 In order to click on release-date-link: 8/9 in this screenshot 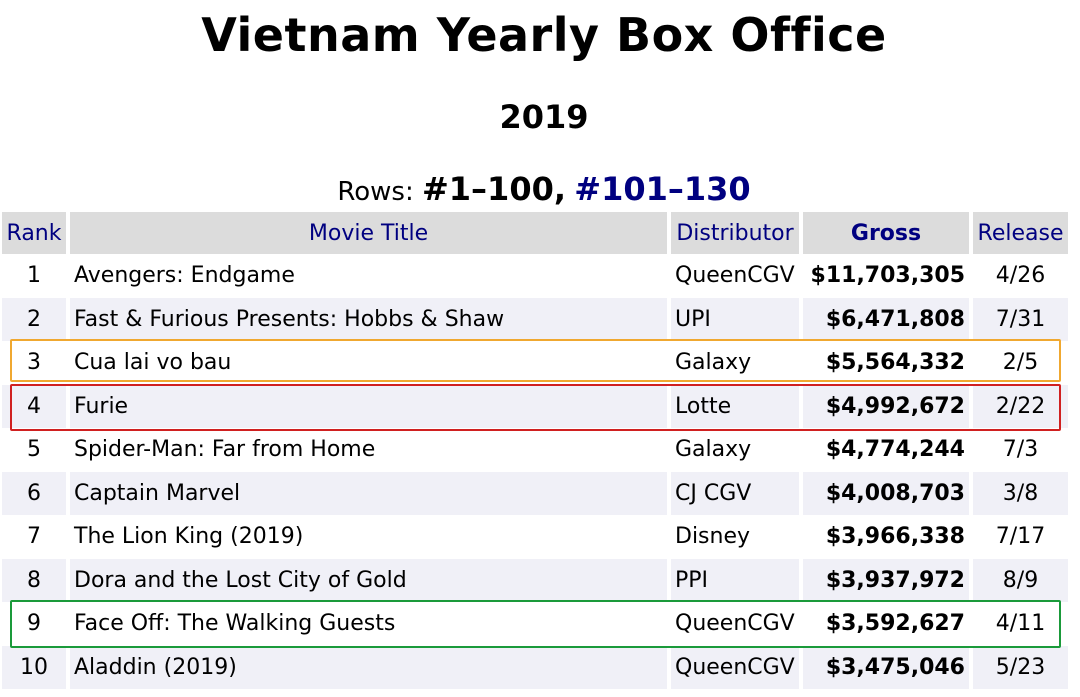, I will do `click(1020, 580)`.